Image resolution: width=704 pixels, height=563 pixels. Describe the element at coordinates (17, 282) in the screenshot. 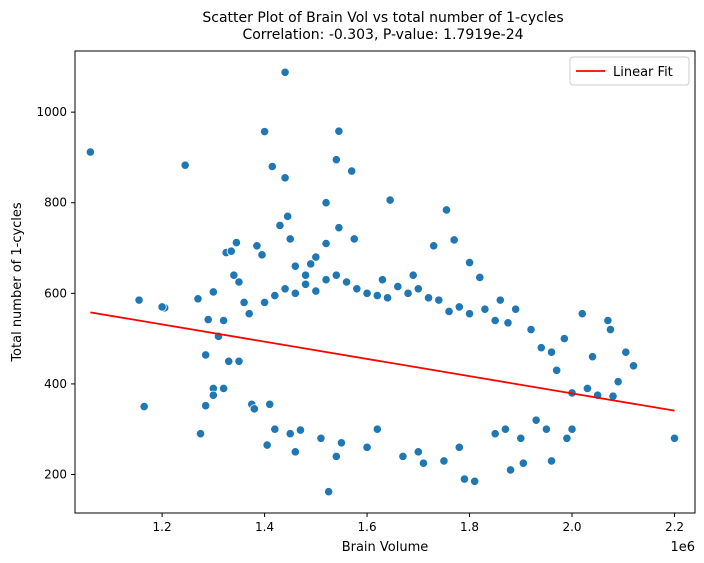

I see `y-axis-label: Total number of 1-cycles` at that location.